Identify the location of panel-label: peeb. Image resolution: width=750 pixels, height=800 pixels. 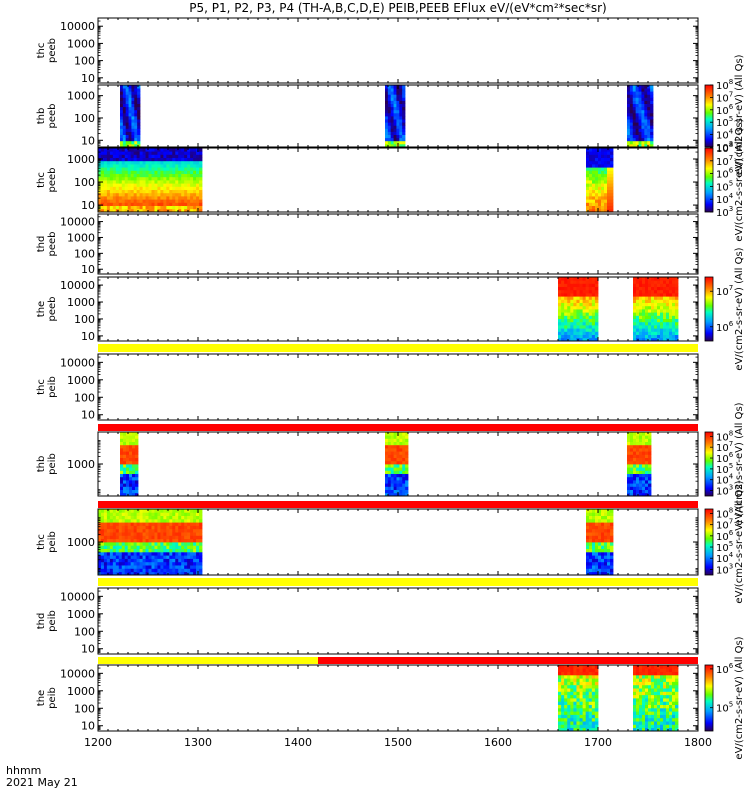
(52, 116).